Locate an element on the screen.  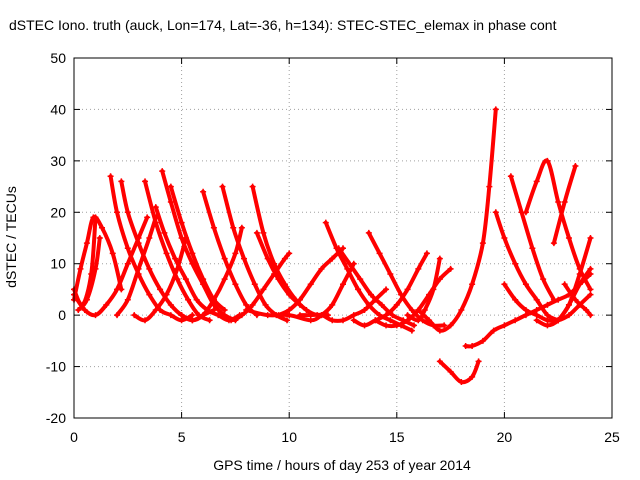
y-tick-label: 50 is located at coordinates (58, 58).